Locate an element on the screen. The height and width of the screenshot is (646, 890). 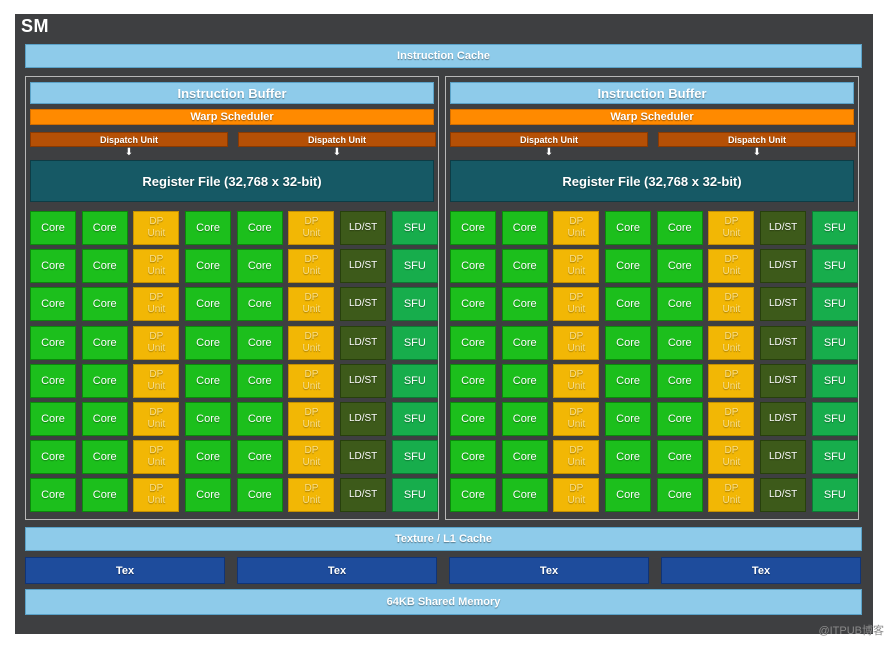
sm-title: SM is located at coordinates (35, 26).